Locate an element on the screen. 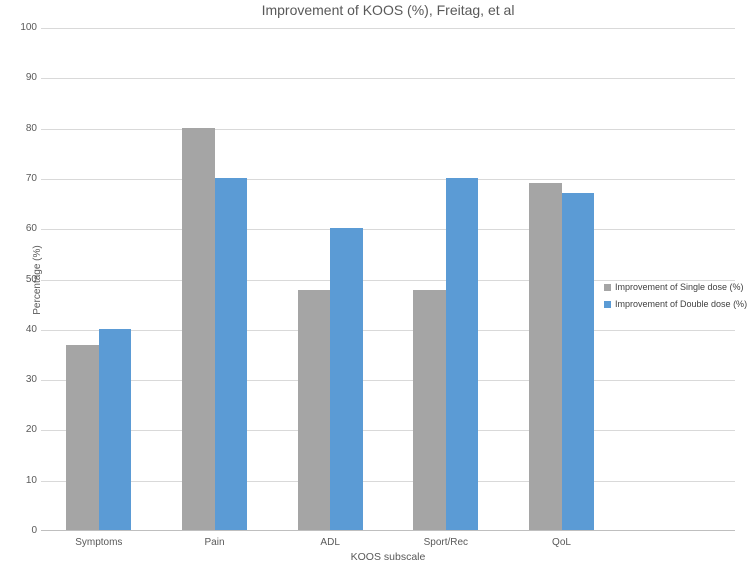 The image size is (753, 568). y-tick-label-100: 100 is located at coordinates (28, 27).